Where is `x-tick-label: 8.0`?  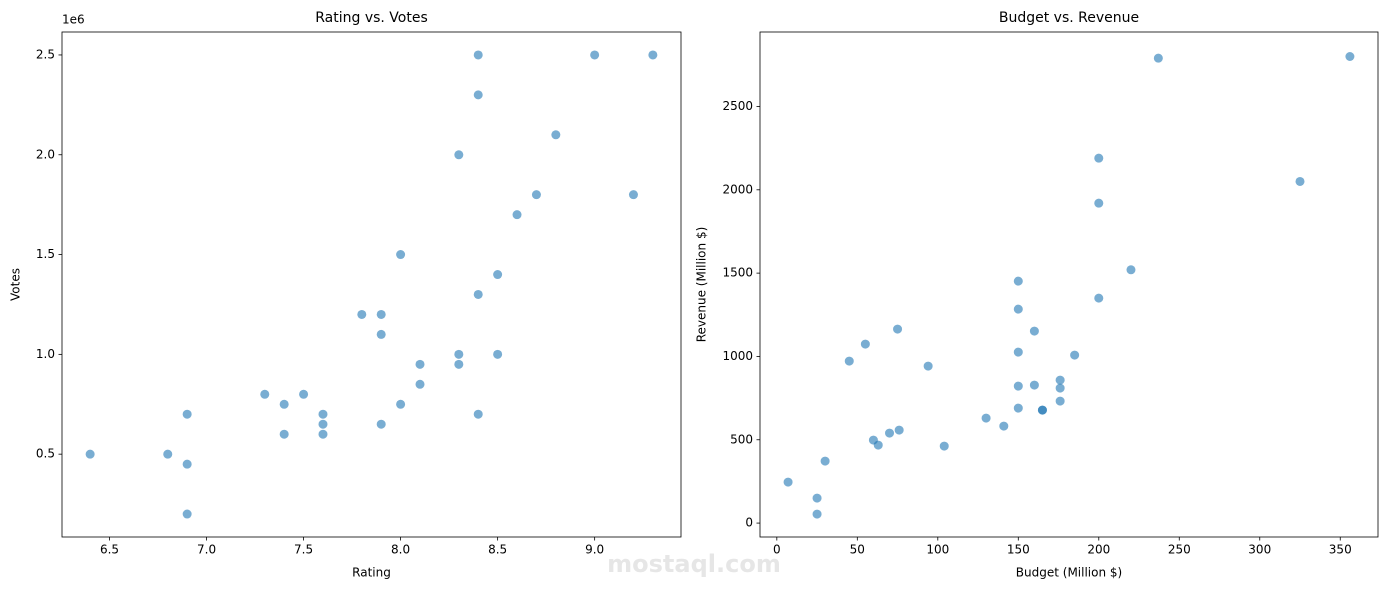 x-tick-label: 8.0 is located at coordinates (400, 550).